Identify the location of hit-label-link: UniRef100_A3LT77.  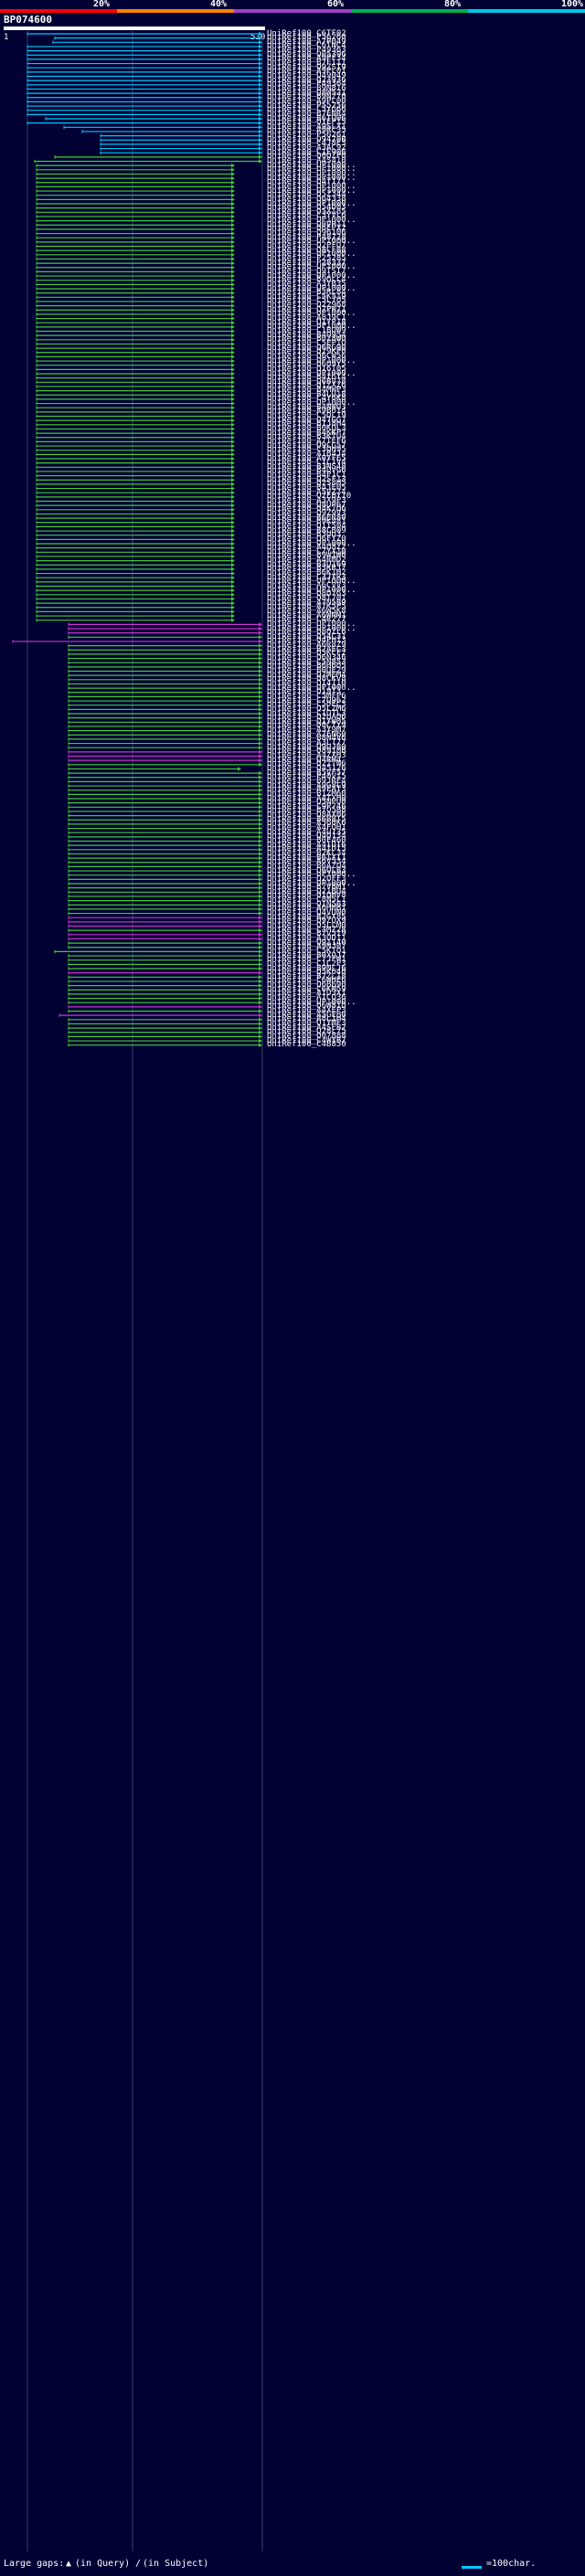
(307, 743).